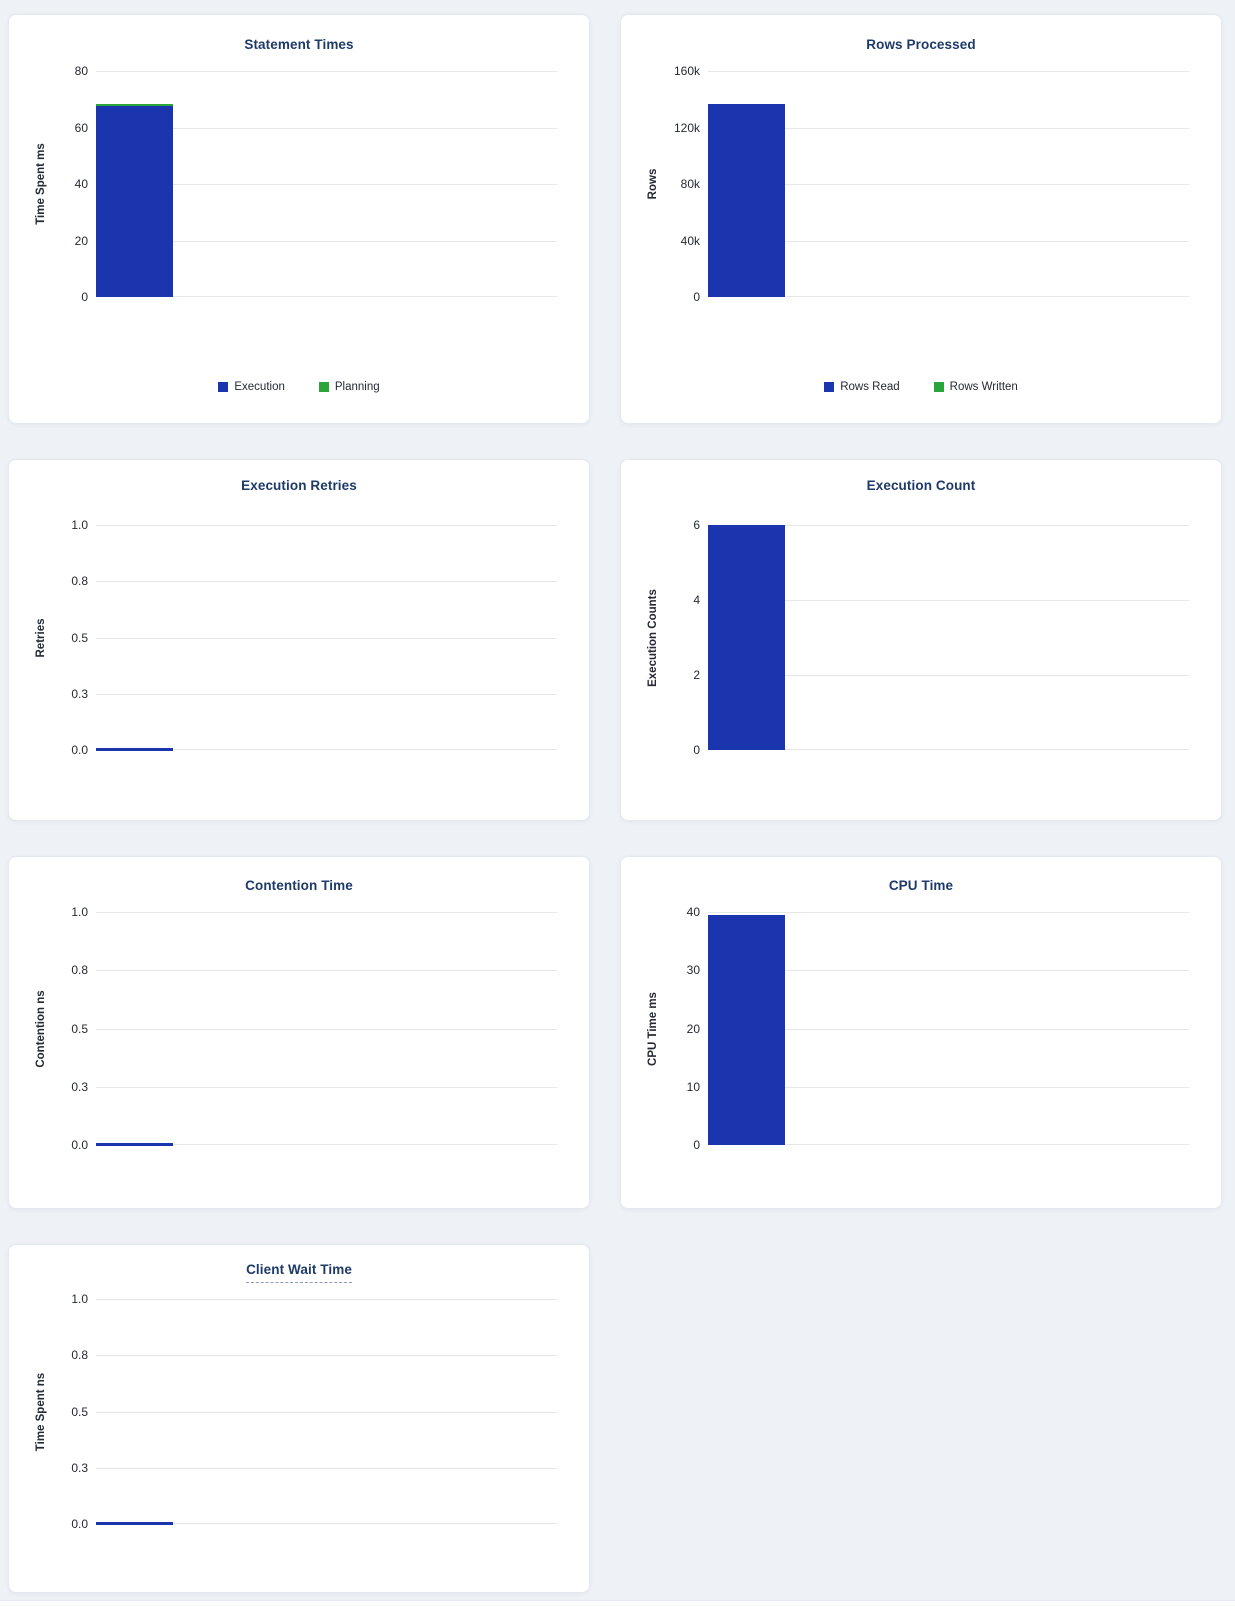 Image resolution: width=1235 pixels, height=1607 pixels. What do you see at coordinates (746, 200) in the screenshot?
I see `bar-rows-read` at bounding box center [746, 200].